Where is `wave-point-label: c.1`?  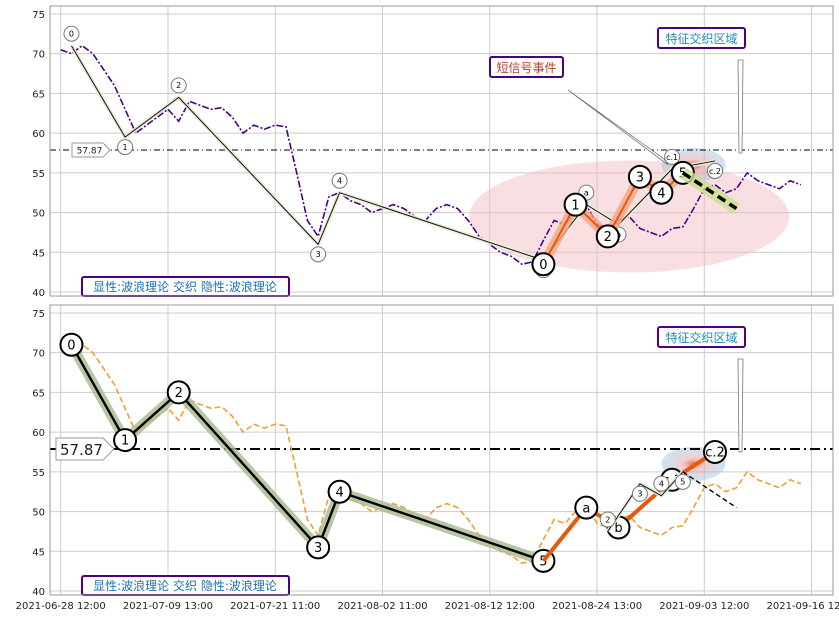 wave-point-label: c.1 is located at coordinates (672, 157).